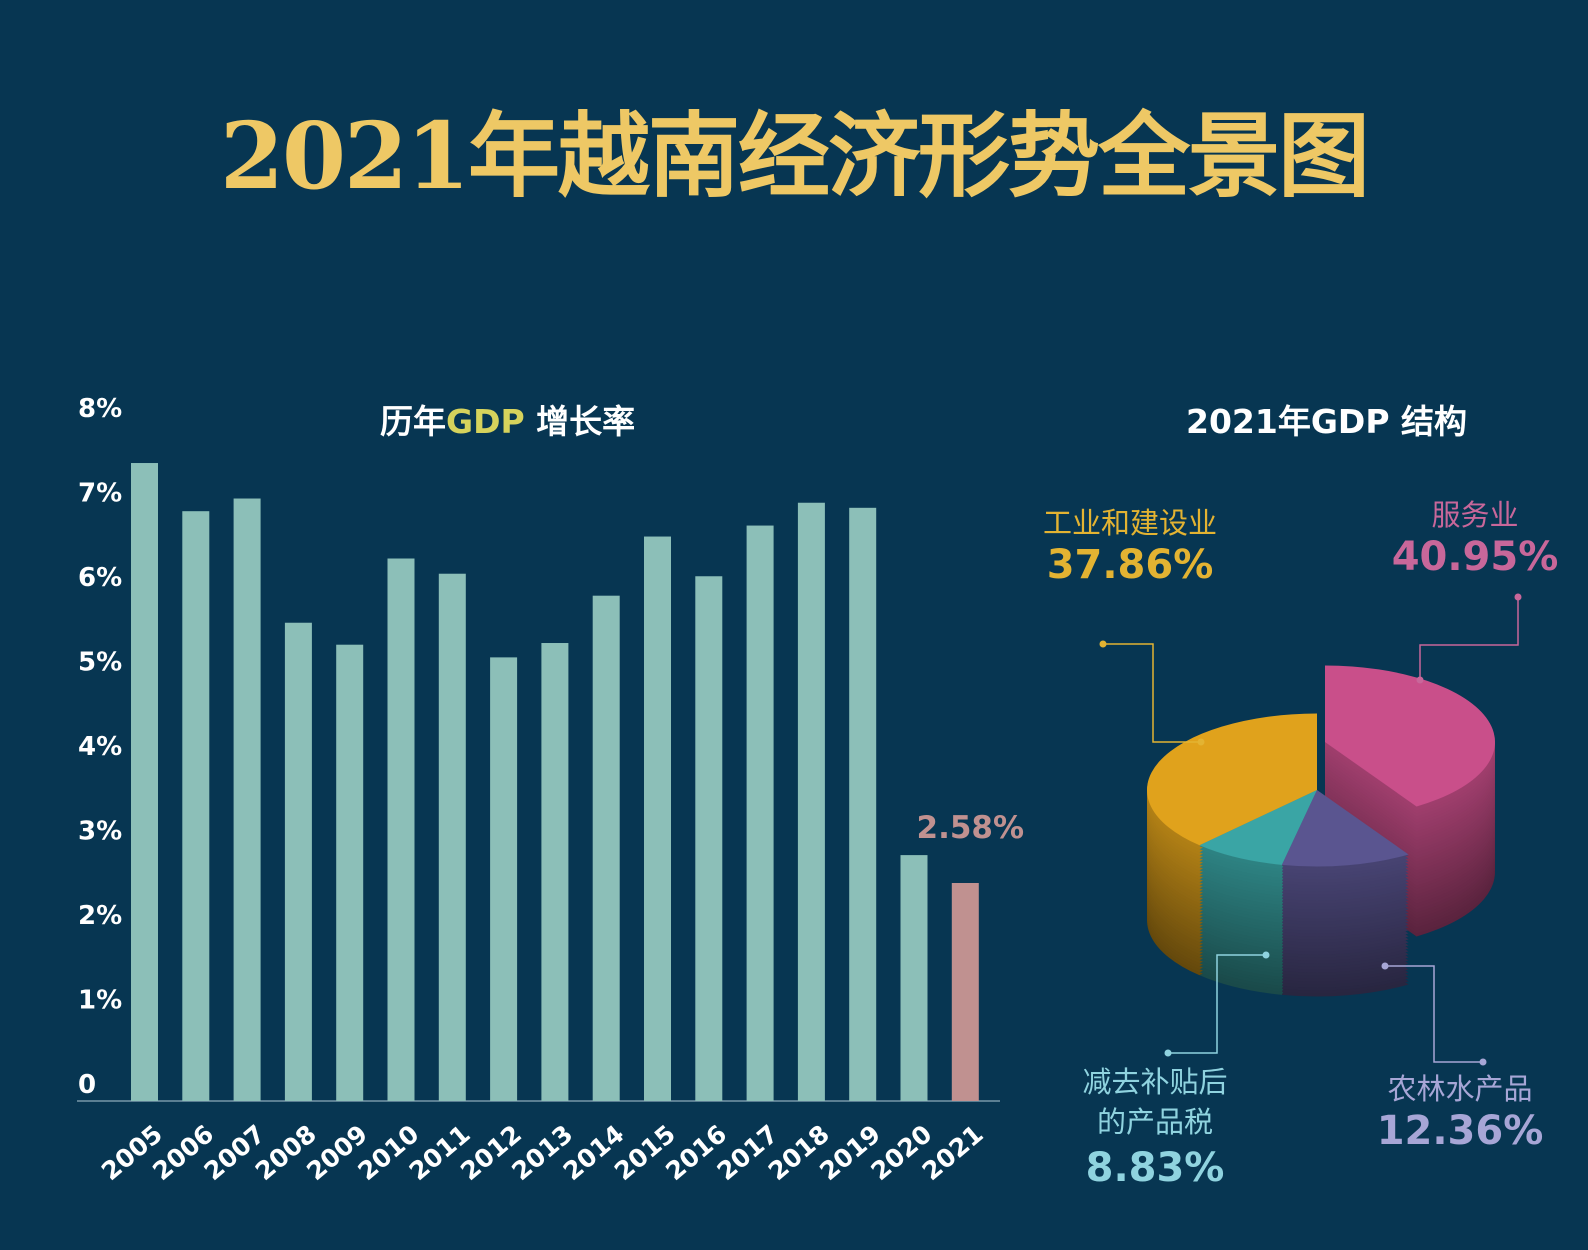 The width and height of the screenshot is (1588, 1250). What do you see at coordinates (657, 818) in the screenshot?
I see `bar-2015` at bounding box center [657, 818].